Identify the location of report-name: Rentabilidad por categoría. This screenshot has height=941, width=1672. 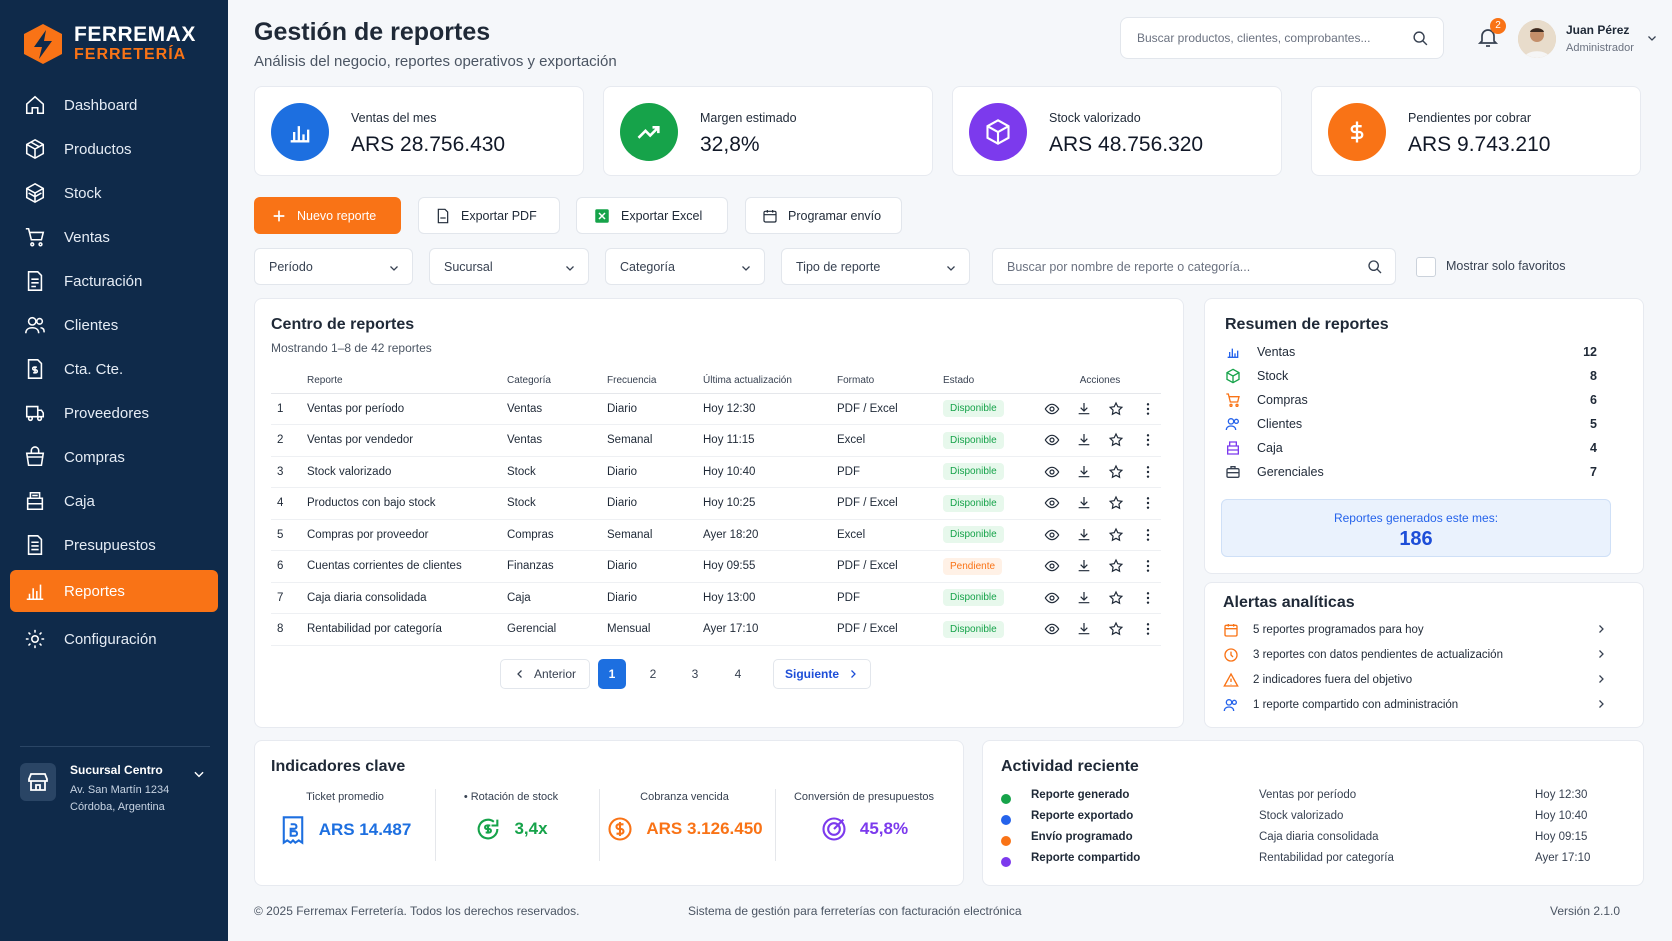
(407, 629).